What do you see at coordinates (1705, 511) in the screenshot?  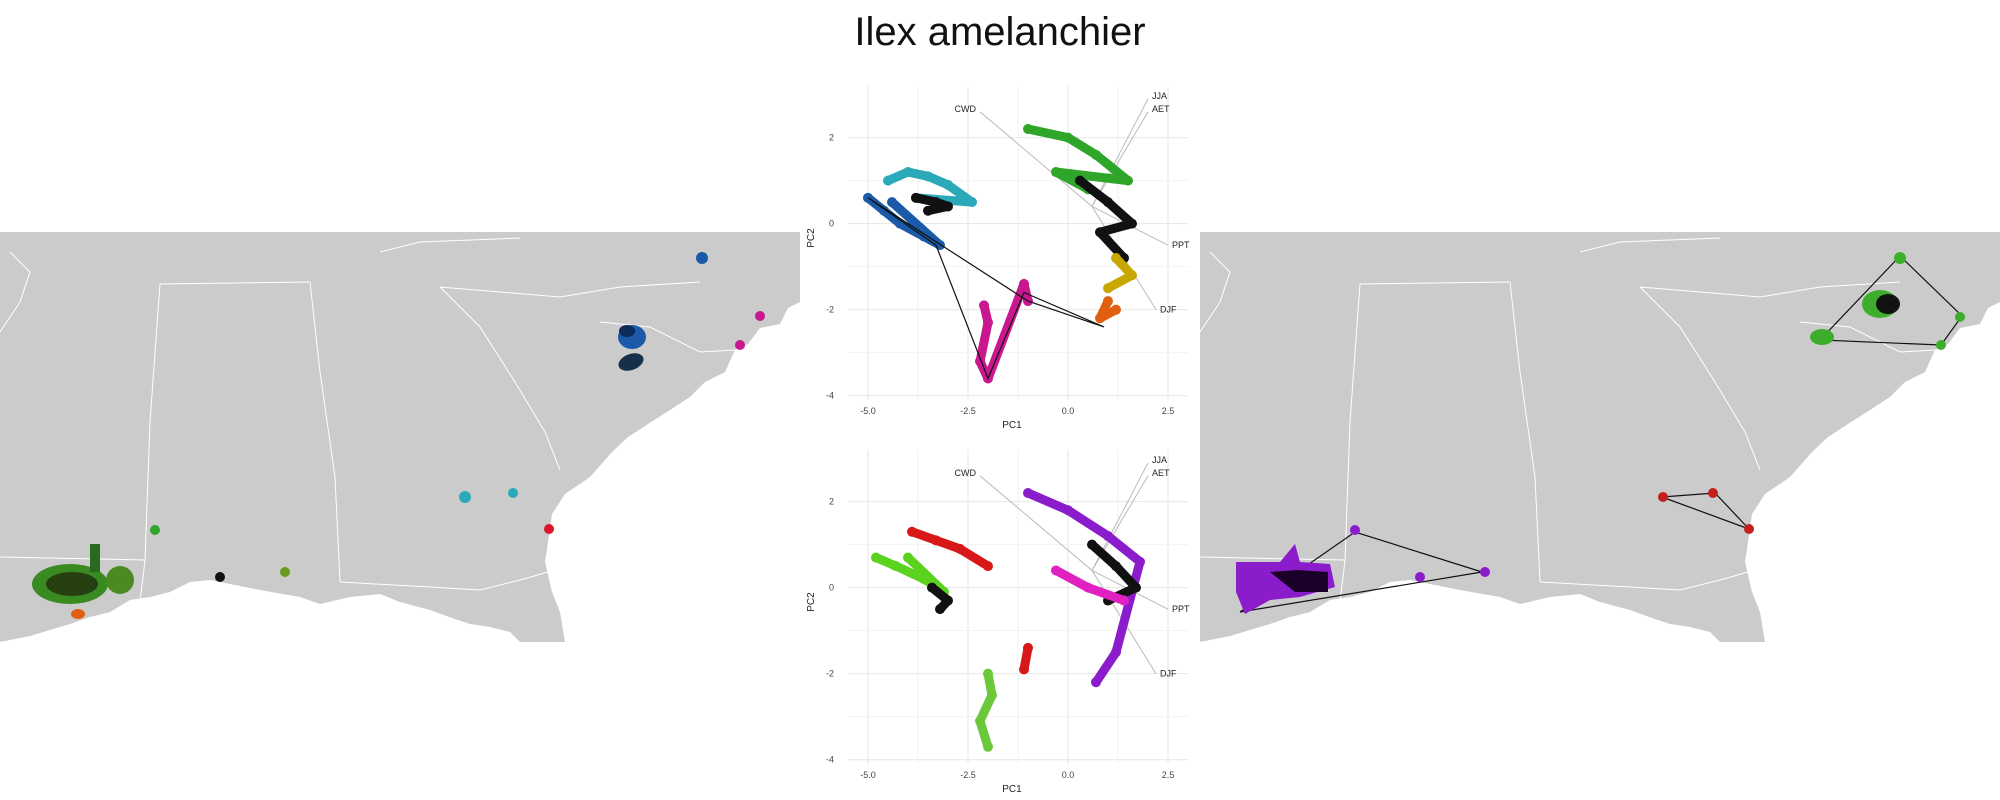 I see `hull-mid` at bounding box center [1705, 511].